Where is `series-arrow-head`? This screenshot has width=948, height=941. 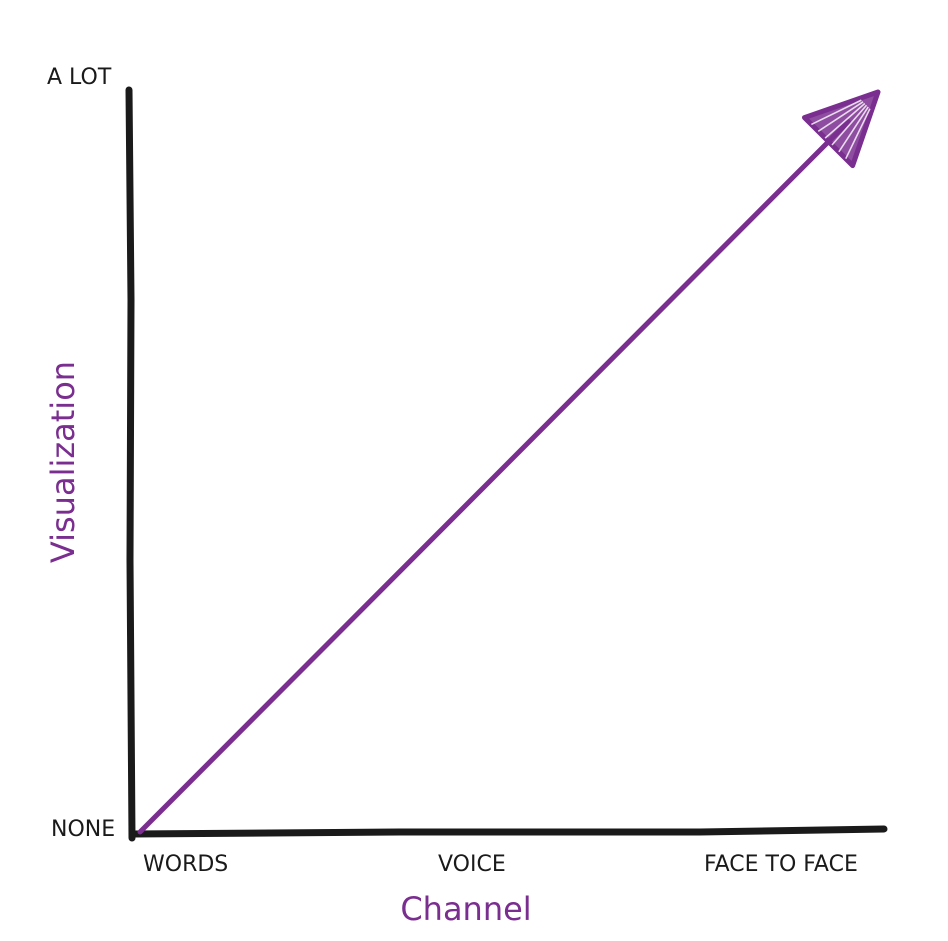
series-arrow-head is located at coordinates (841, 129).